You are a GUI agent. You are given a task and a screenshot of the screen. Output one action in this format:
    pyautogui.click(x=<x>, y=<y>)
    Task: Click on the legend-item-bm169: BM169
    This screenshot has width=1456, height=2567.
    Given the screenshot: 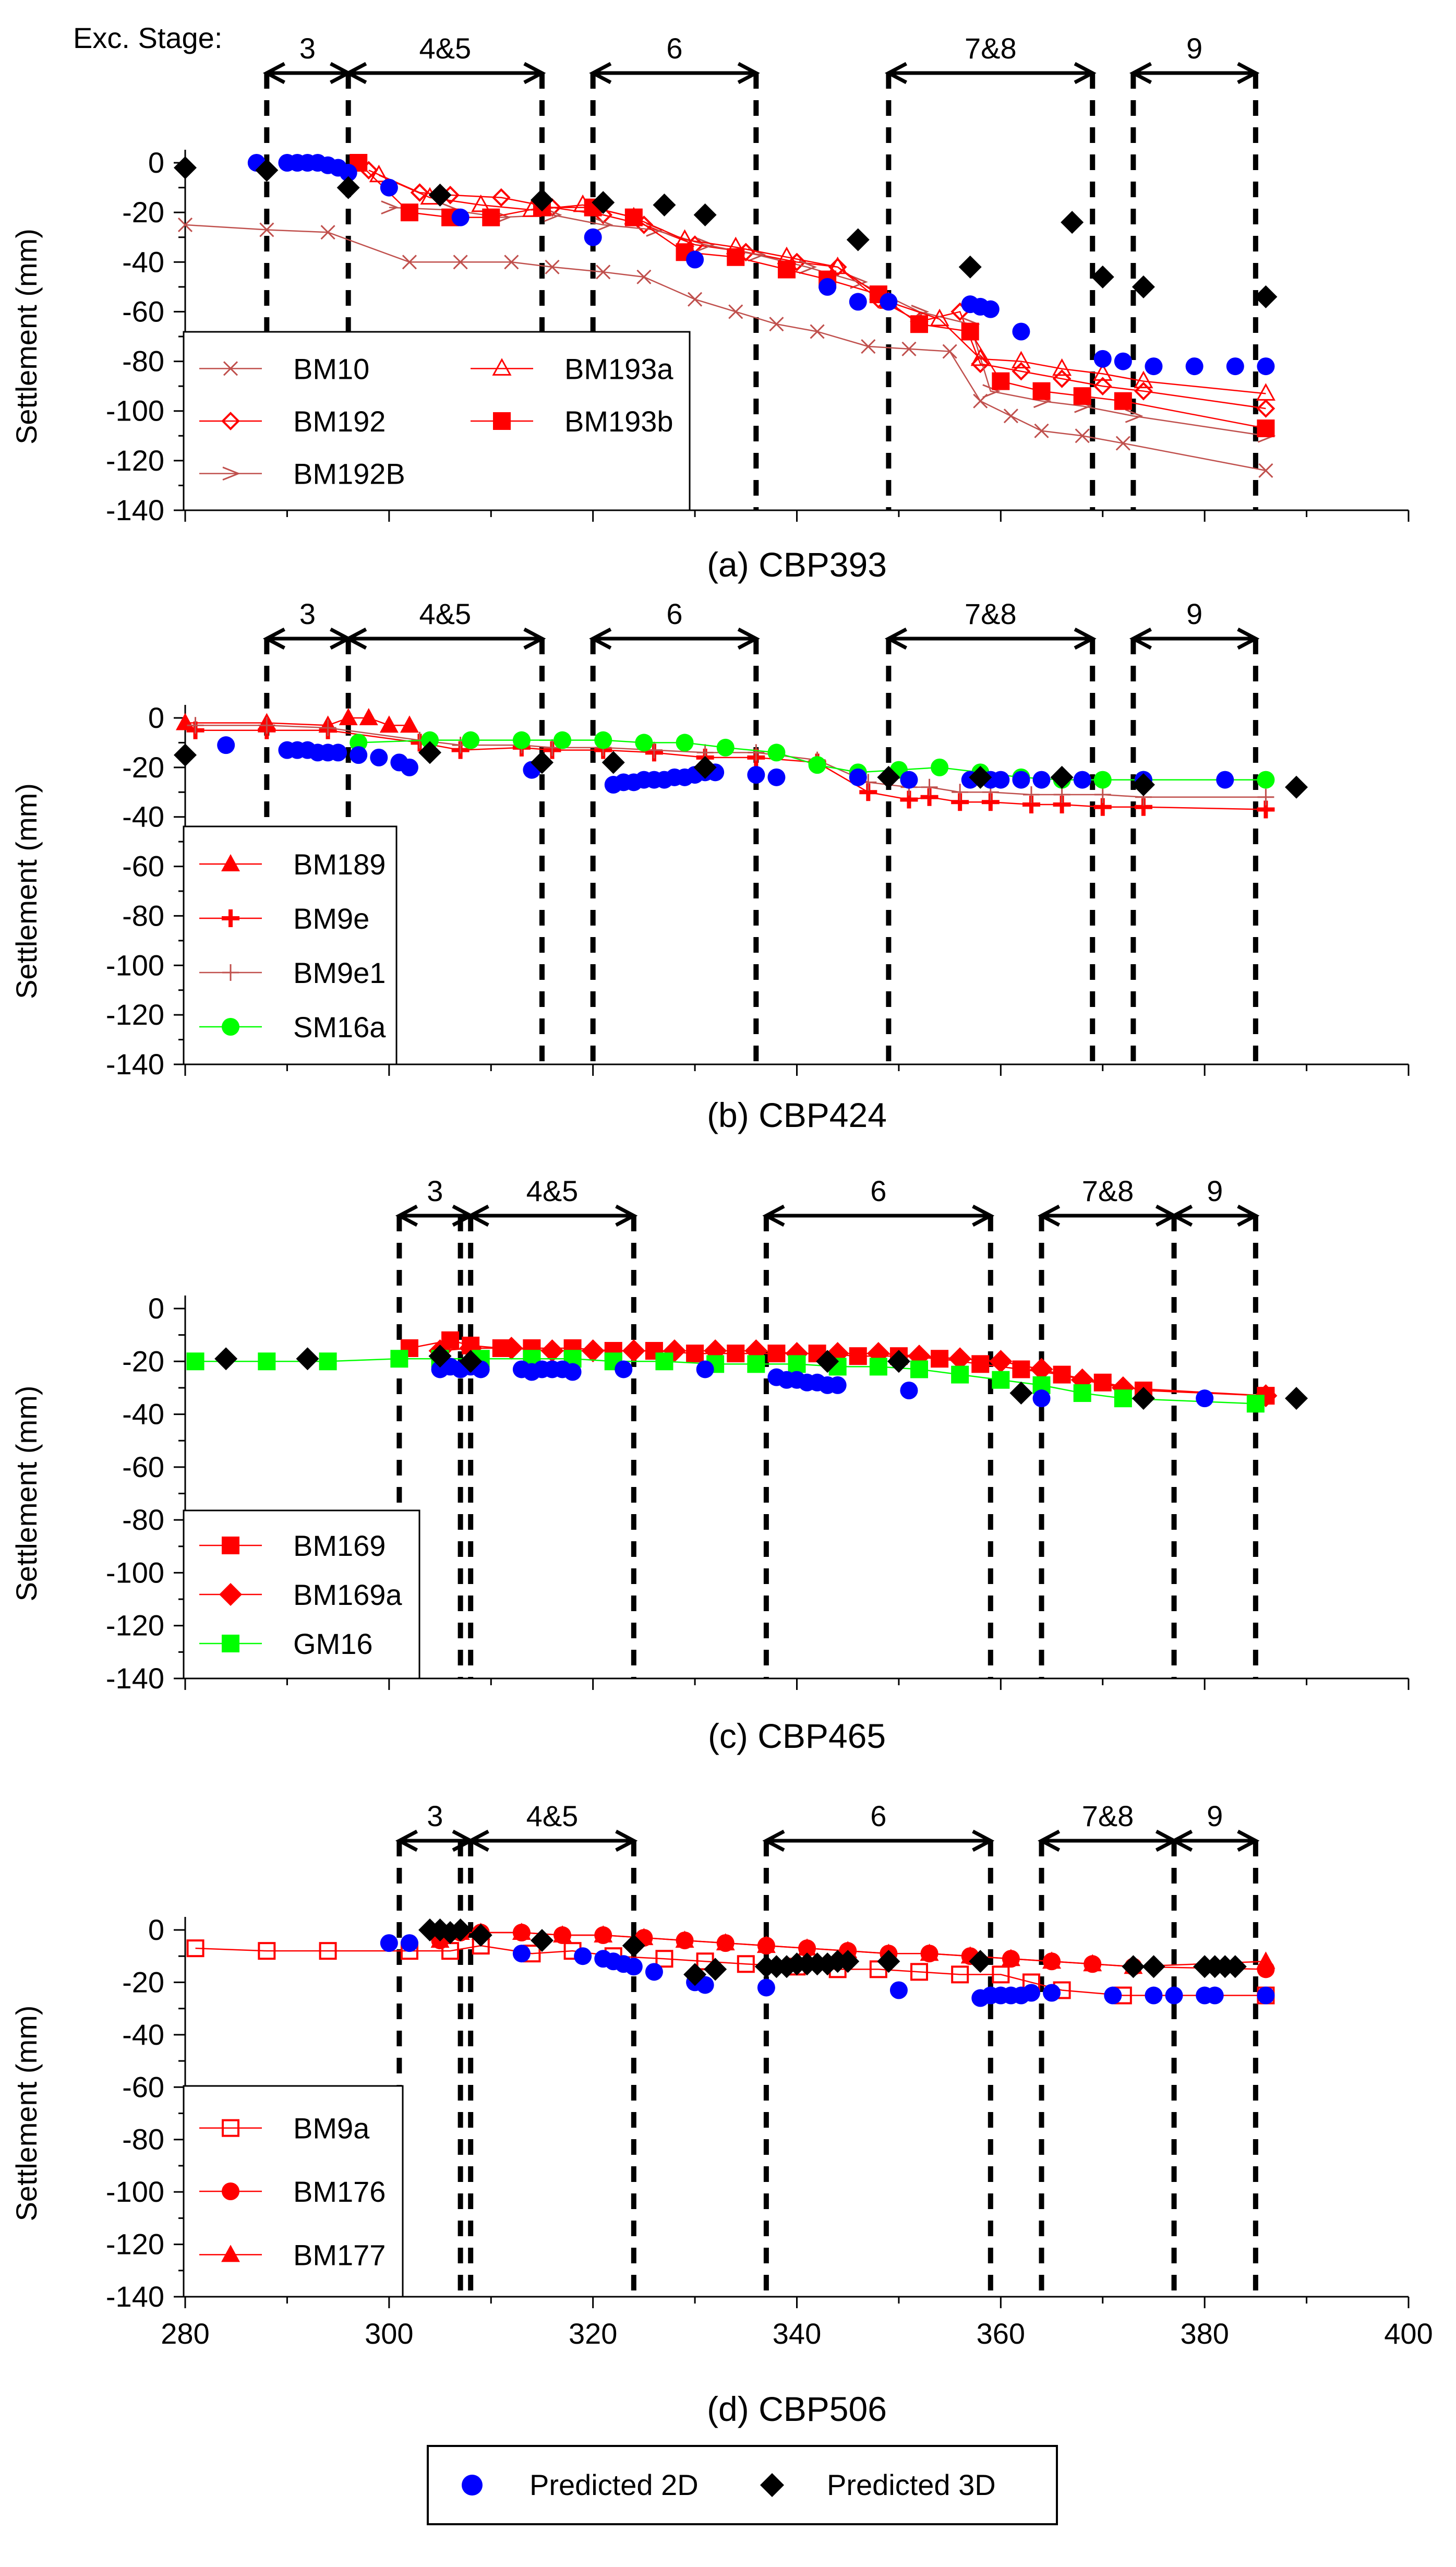 What is the action you would take?
    pyautogui.click(x=292, y=1545)
    